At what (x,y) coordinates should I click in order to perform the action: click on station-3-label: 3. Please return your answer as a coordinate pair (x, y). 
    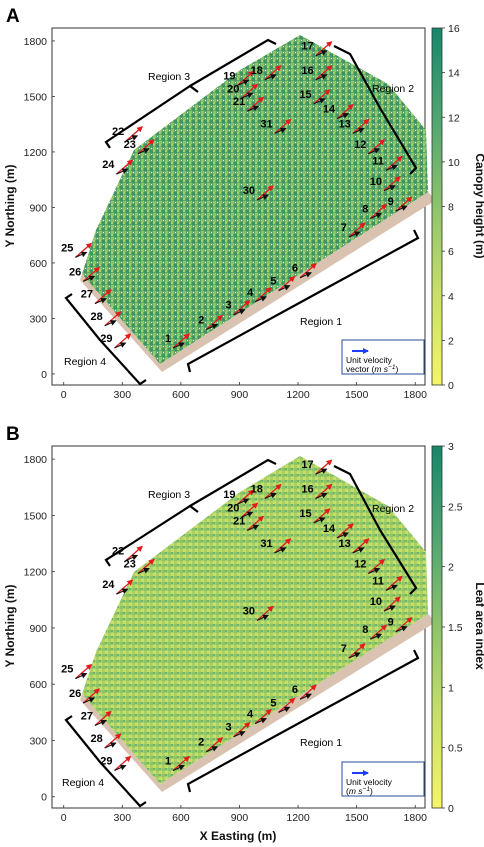
    Looking at the image, I should click on (228, 306).